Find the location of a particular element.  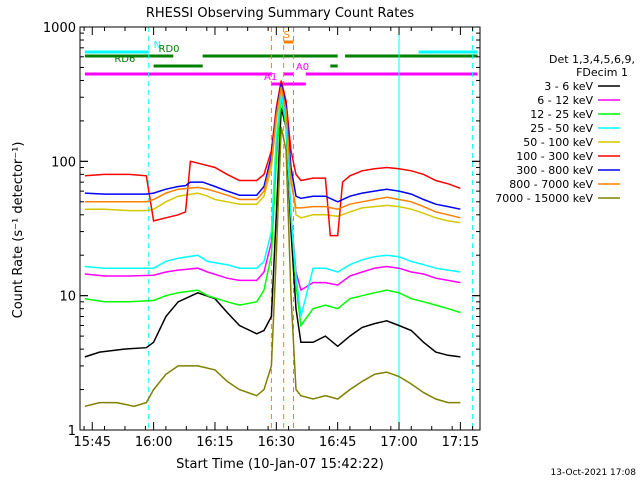

legend-label-7: 800 - 7000 keV is located at coordinates (551, 184).